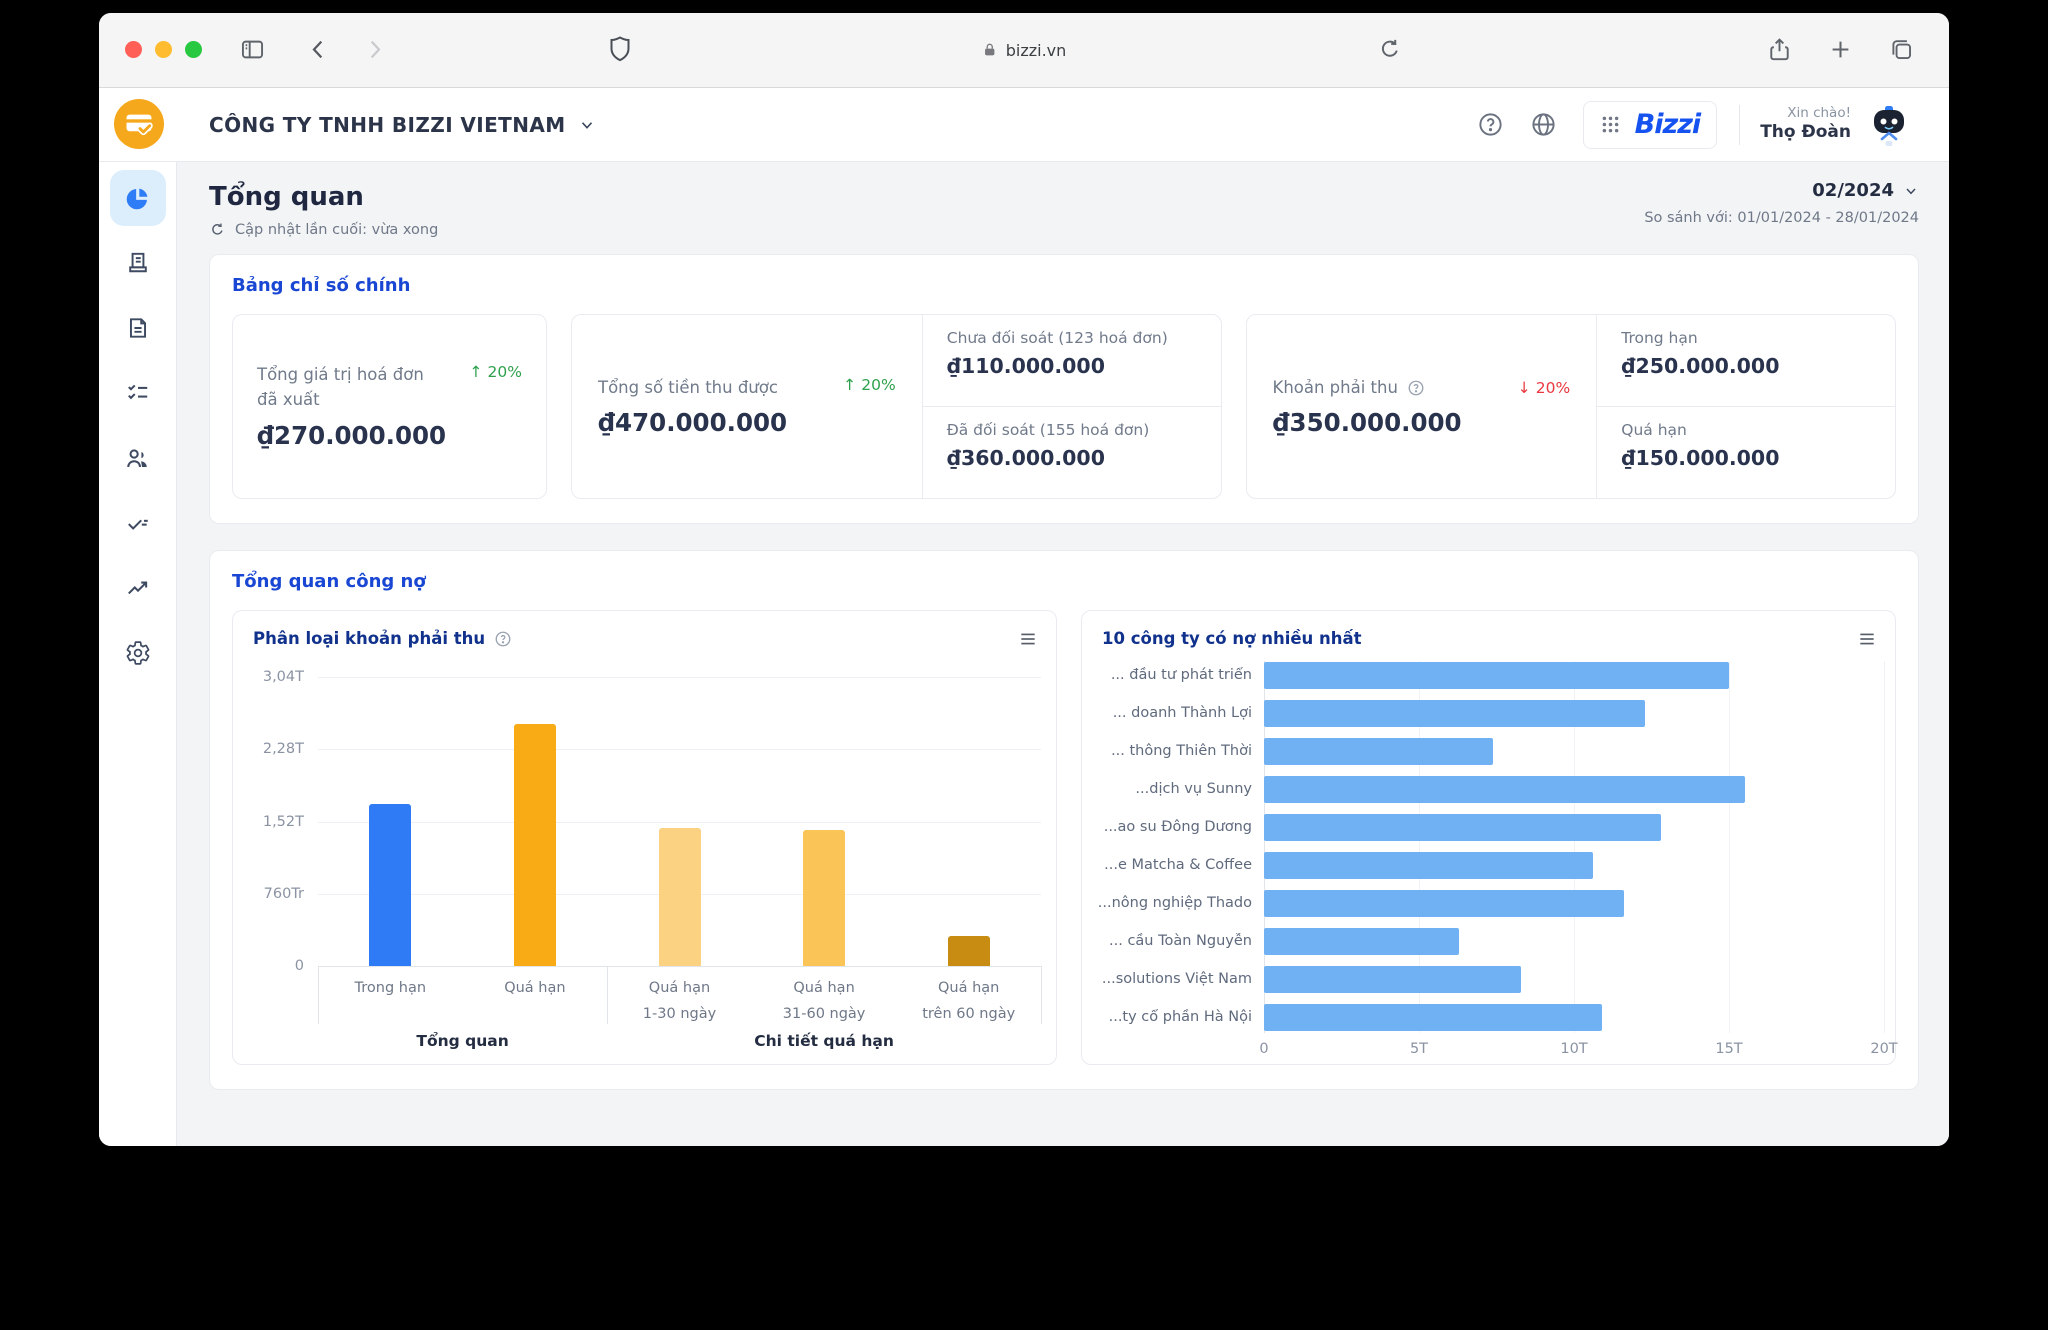 Image resolution: width=2048 pixels, height=1330 pixels. Describe the element at coordinates (1048, 430) in the screenshot. I see `sub-label: Đã đối soát (155 hoá đơn)` at that location.